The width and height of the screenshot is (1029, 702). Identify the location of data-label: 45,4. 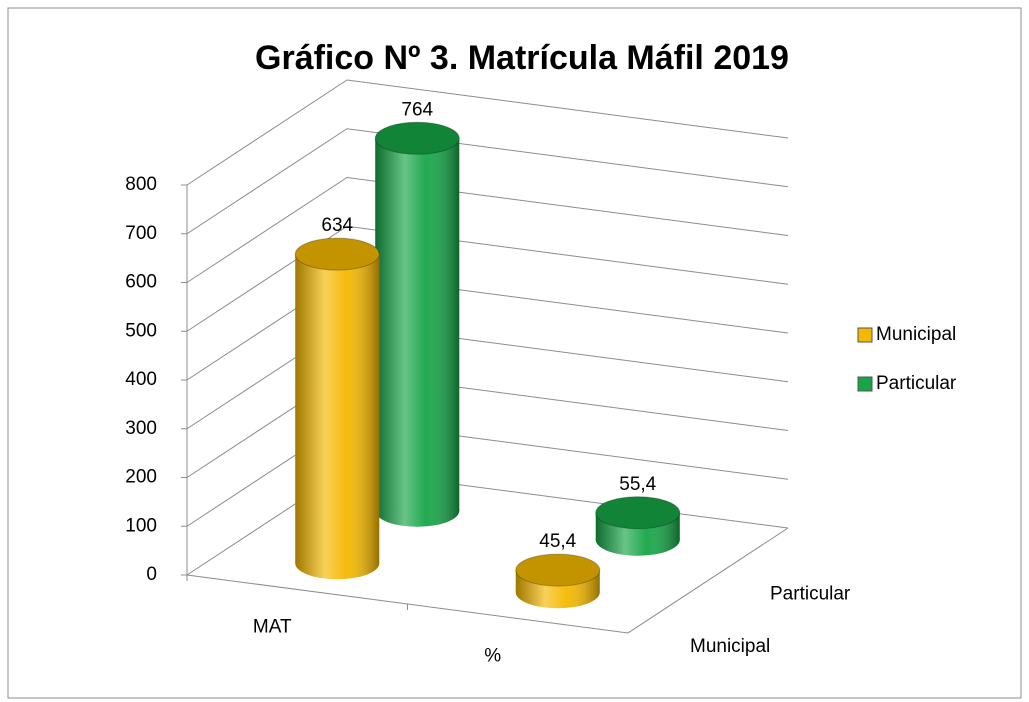
(557, 541).